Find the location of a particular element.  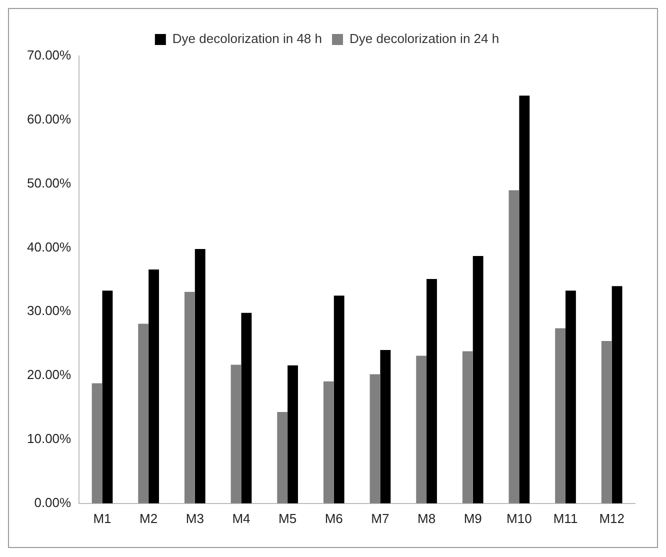

x-tick-label: M5 is located at coordinates (287, 518).